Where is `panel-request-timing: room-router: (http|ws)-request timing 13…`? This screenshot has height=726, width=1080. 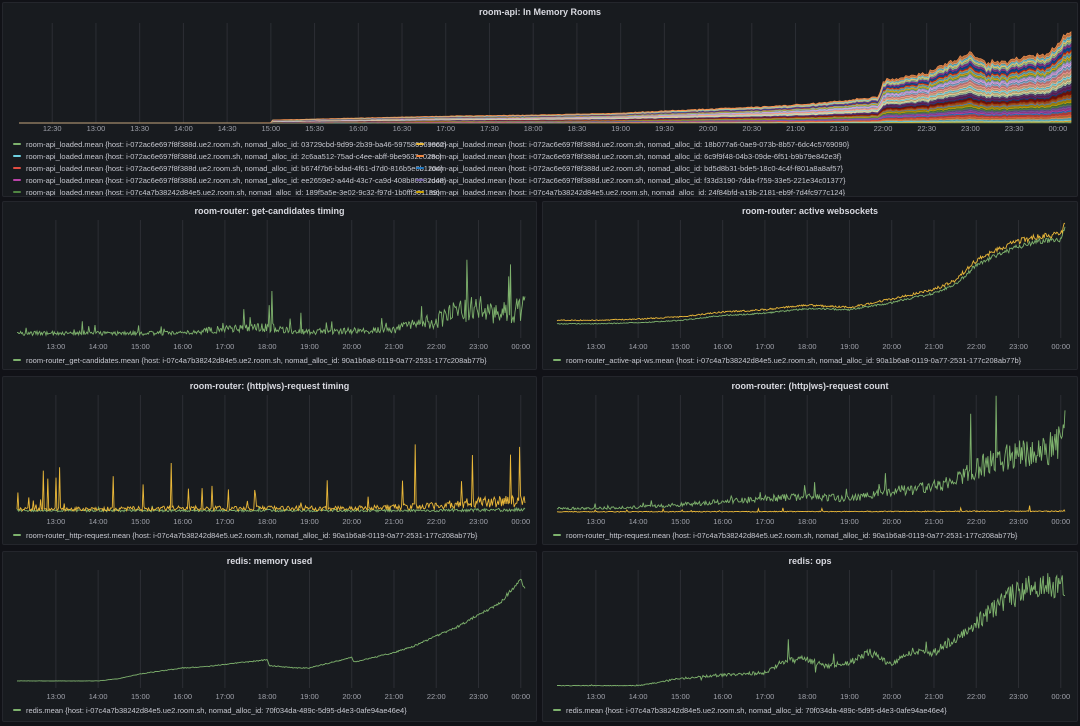
panel-request-timing: room-router: (http|ws)-request timing 13… is located at coordinates (269, 460).